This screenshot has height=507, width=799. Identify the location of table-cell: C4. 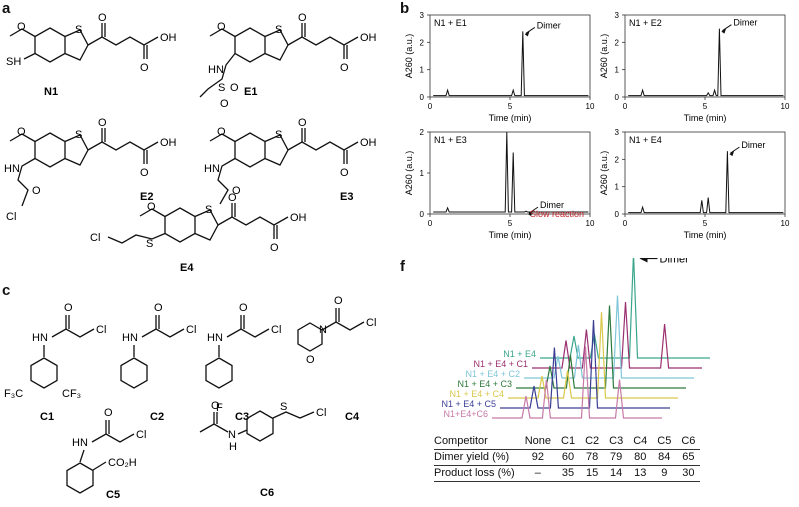
(640, 442).